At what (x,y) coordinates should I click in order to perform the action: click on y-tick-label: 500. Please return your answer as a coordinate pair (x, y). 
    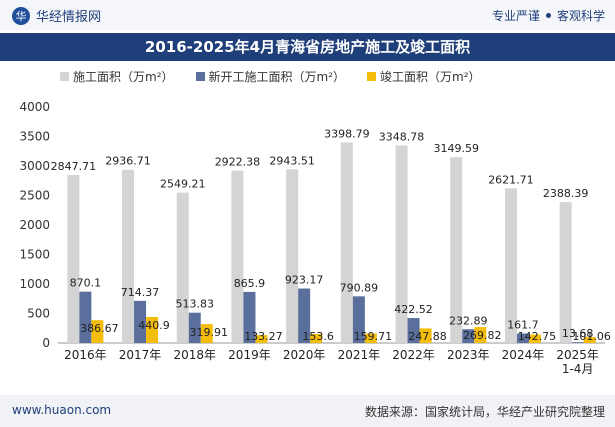
    Looking at the image, I should click on (38, 314).